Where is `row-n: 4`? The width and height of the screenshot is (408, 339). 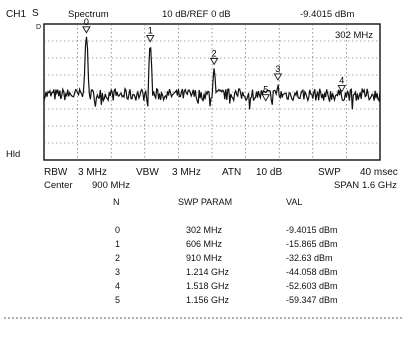 row-n: 4 is located at coordinates (118, 286).